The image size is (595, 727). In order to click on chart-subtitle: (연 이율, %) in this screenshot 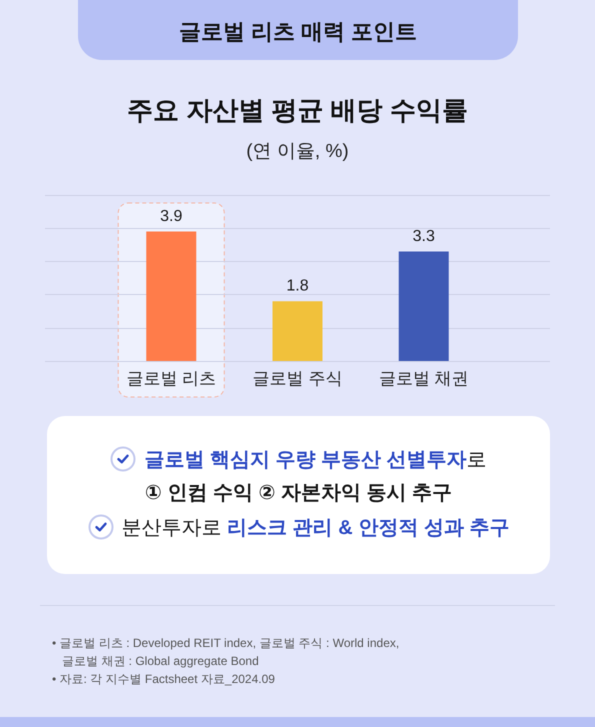, I will do `click(297, 152)`.